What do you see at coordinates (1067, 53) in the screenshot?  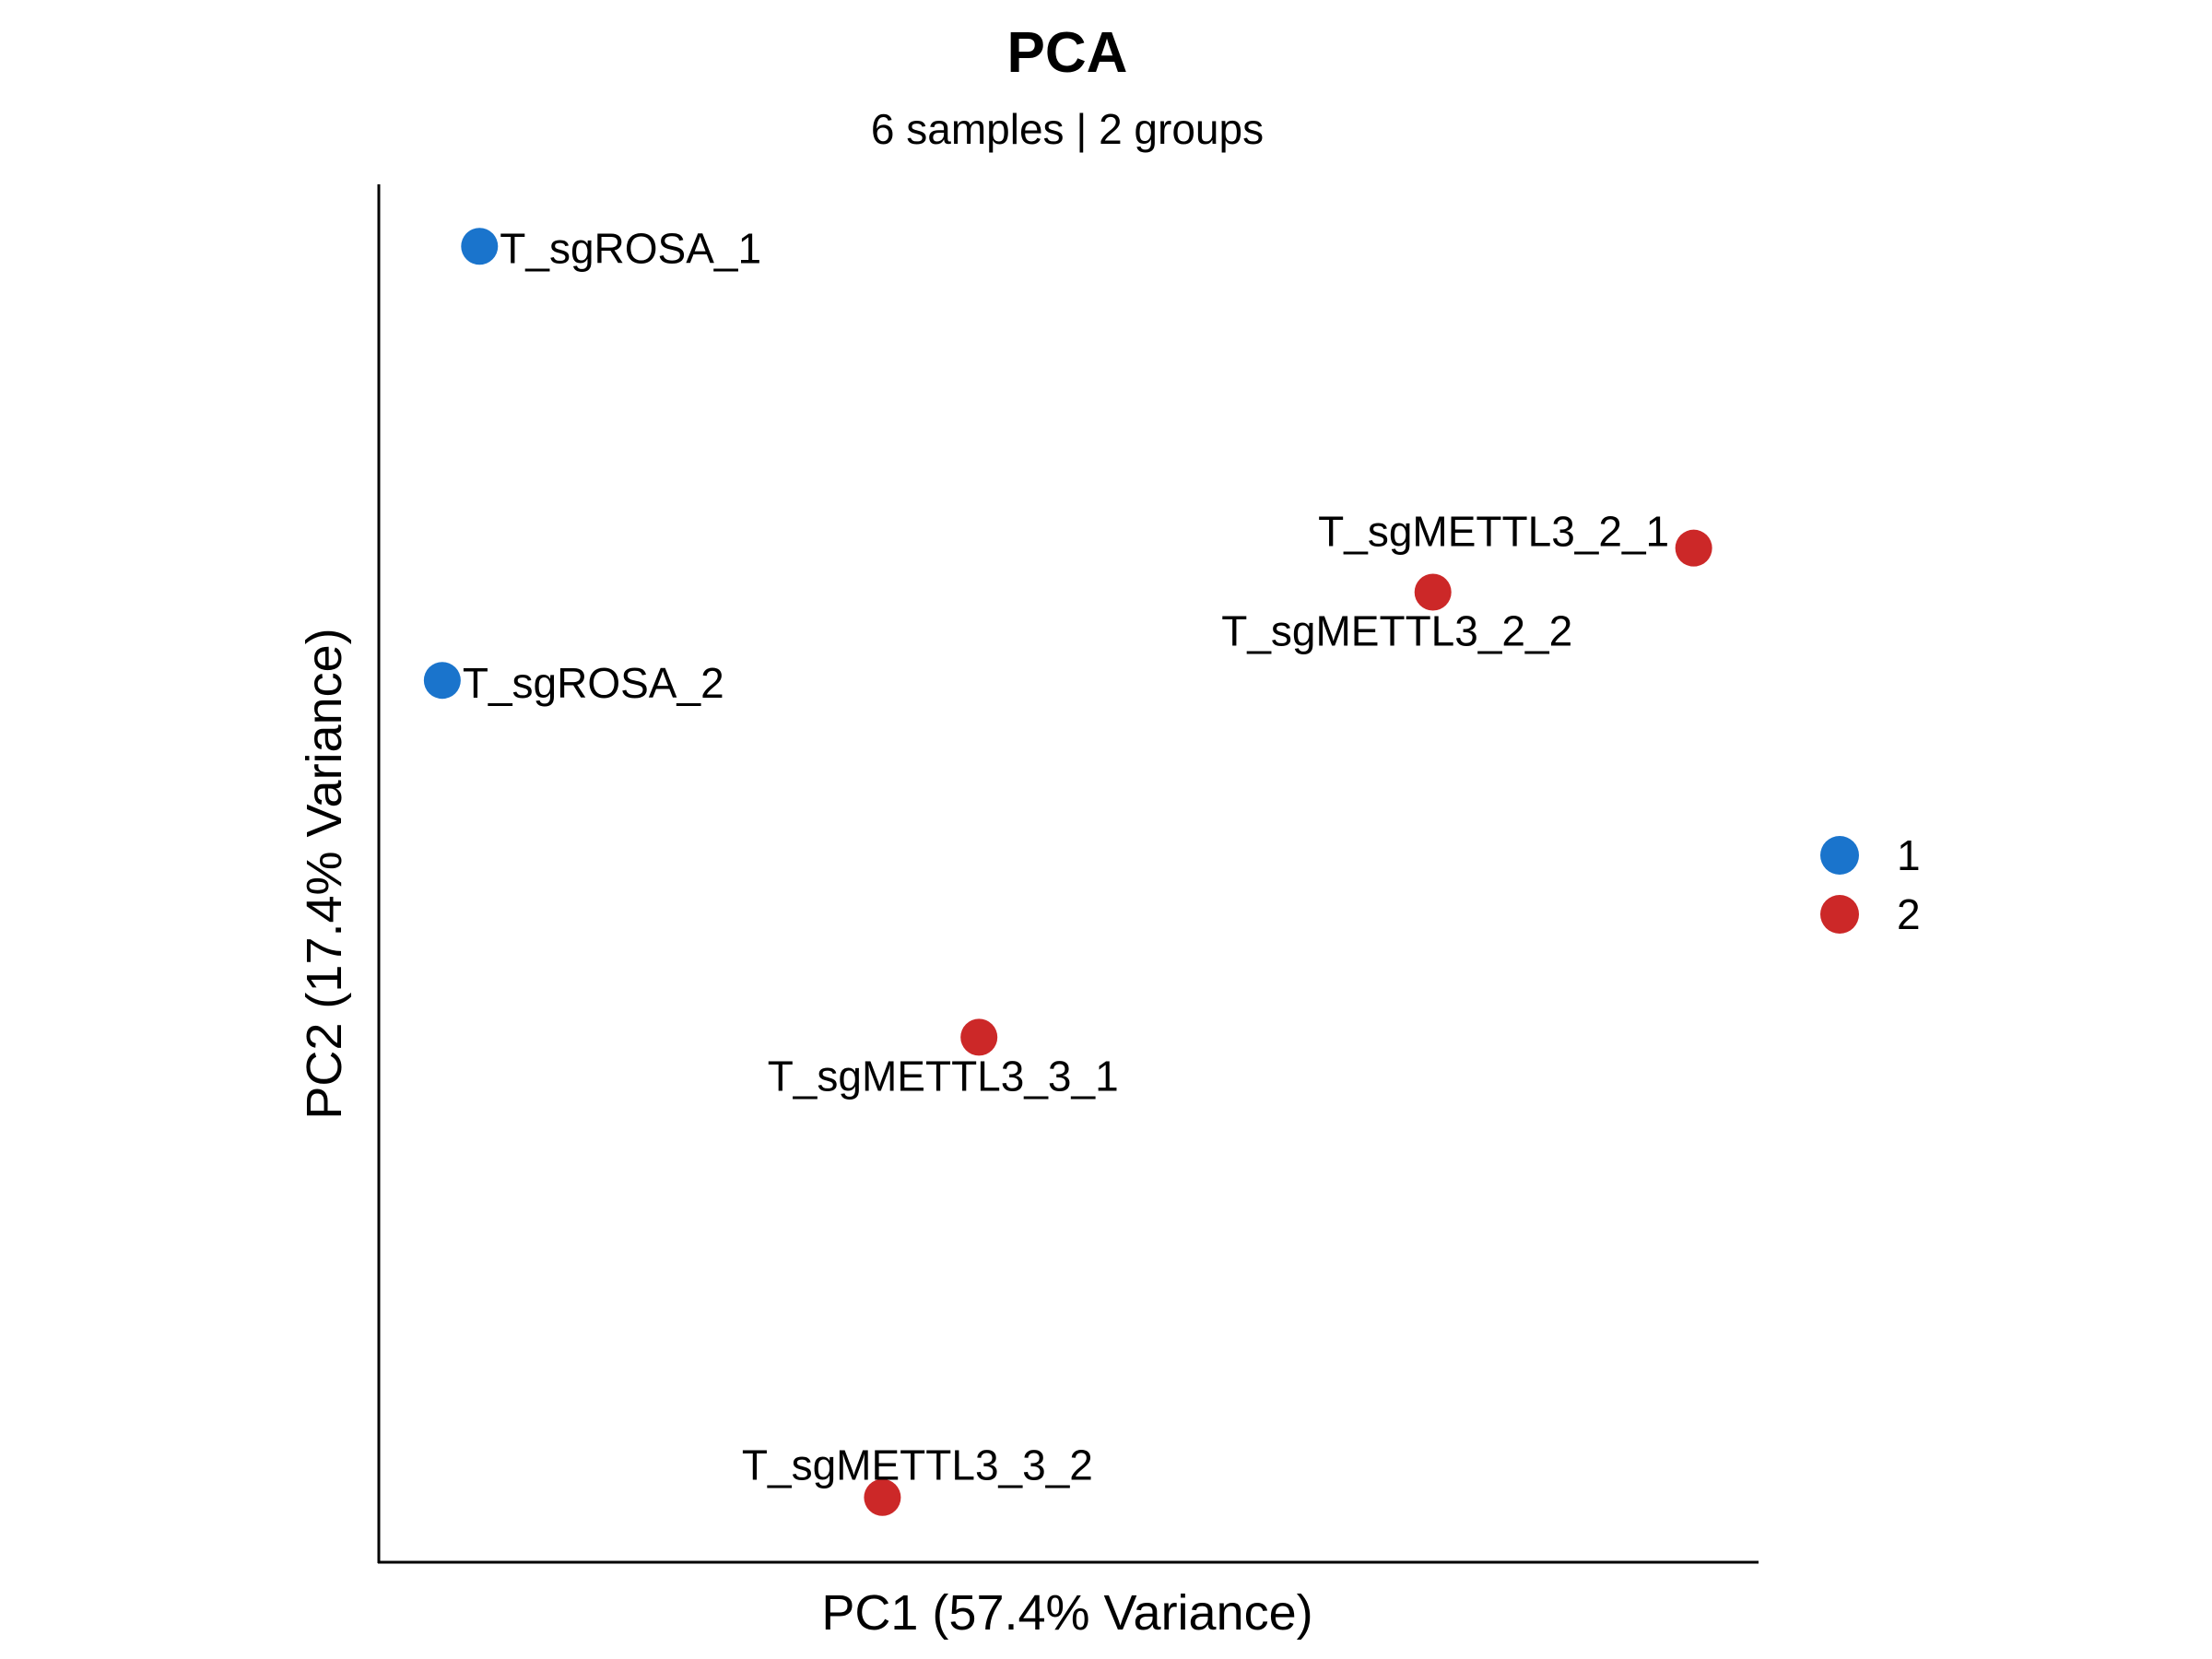 I see `chart-title: PCA` at bounding box center [1067, 53].